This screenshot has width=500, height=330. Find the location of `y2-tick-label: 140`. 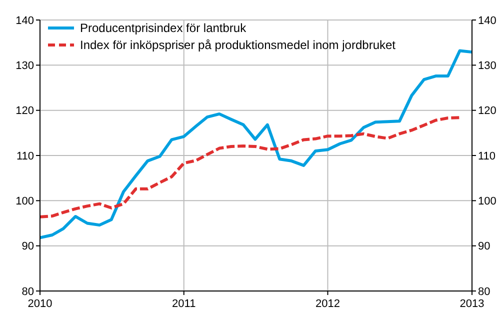

y2-tick-label: 140 is located at coordinates (487, 20).